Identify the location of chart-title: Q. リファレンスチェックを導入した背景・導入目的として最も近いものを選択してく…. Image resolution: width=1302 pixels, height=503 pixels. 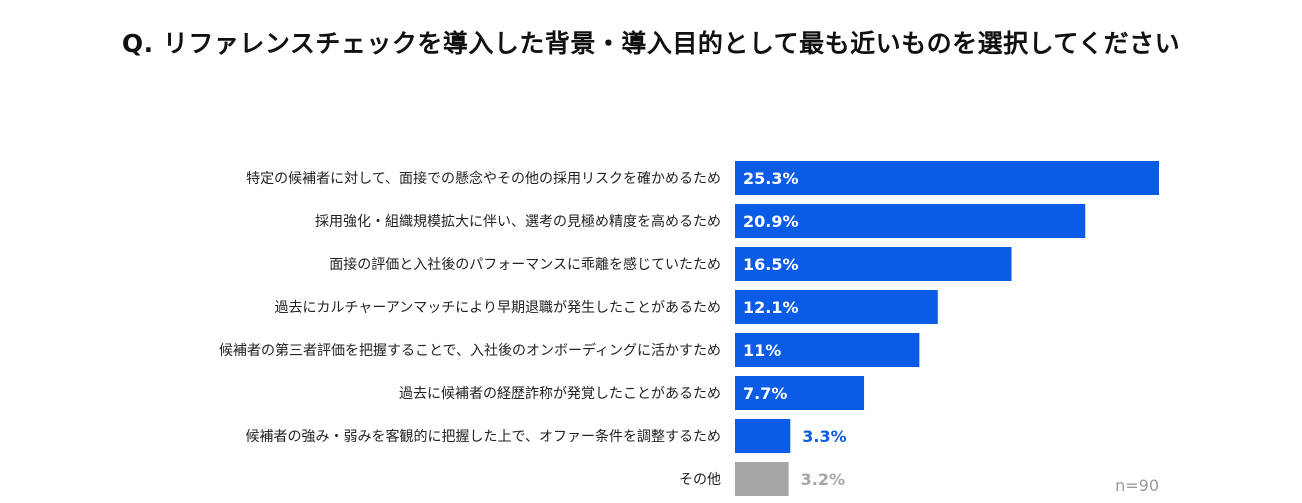
(651, 43).